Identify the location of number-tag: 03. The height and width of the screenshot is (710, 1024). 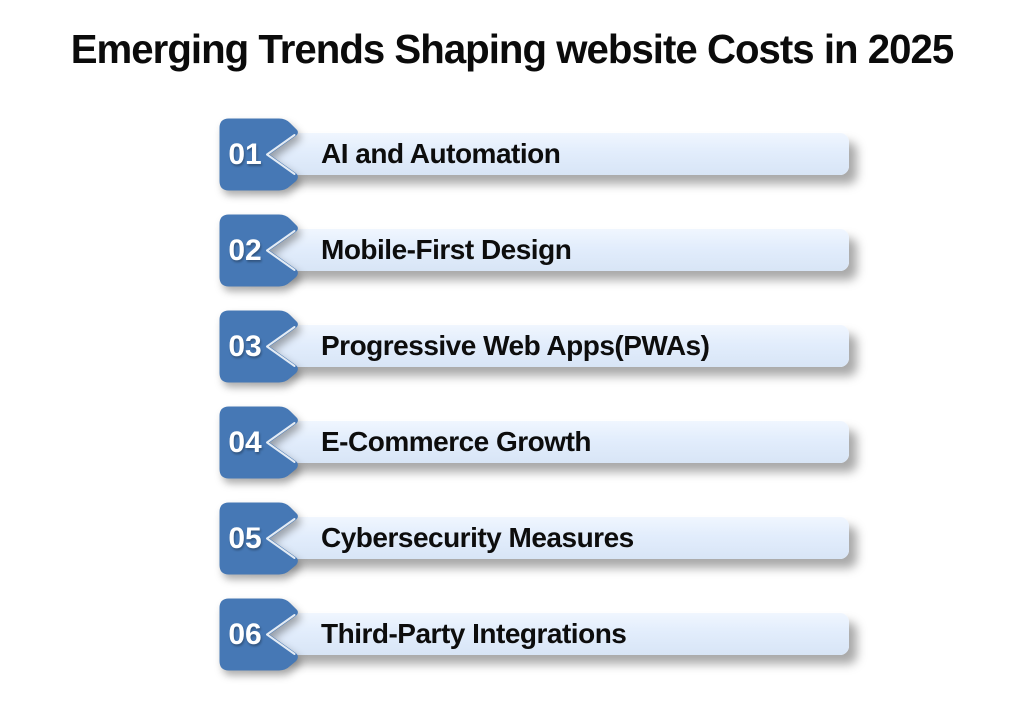
(260, 346).